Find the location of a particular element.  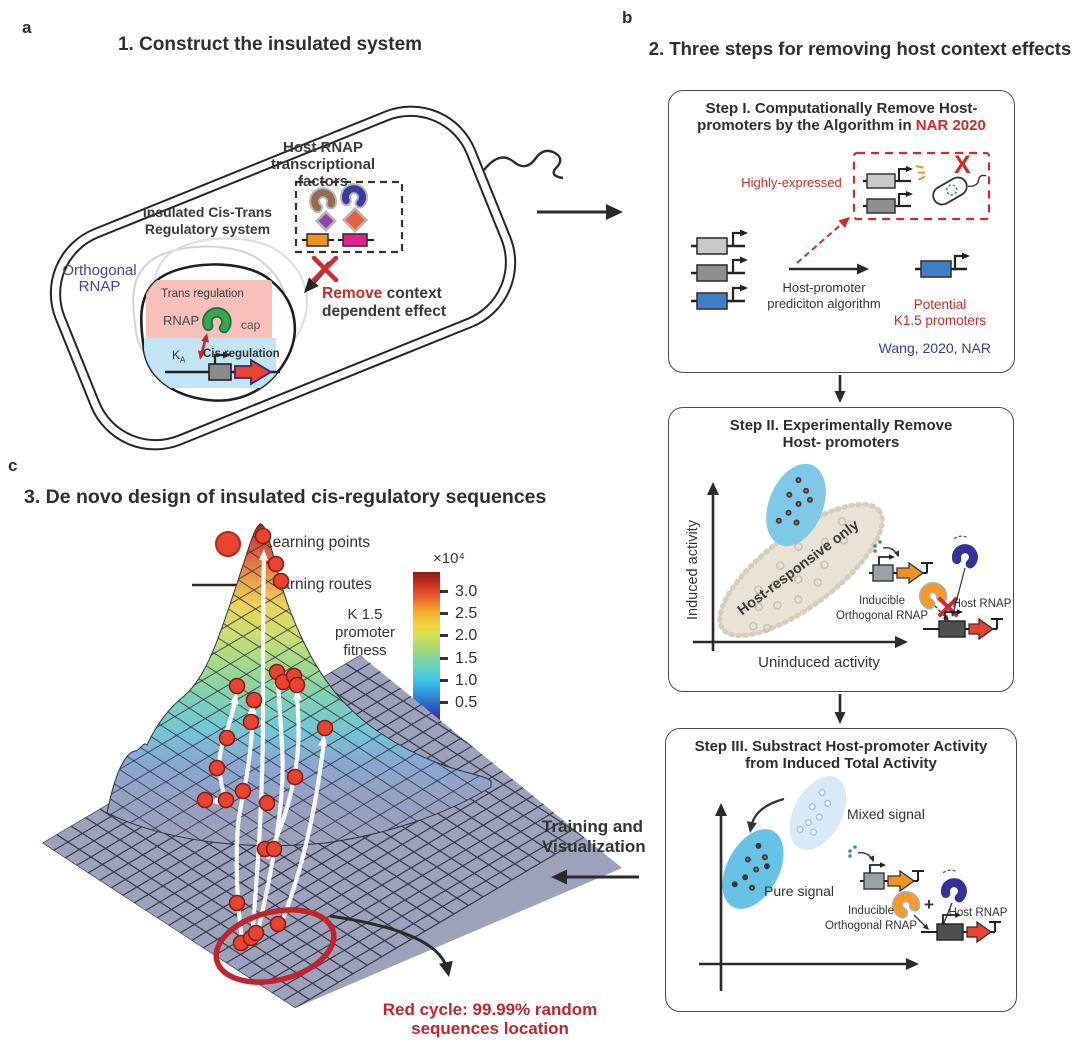

random-sequences-ellipse is located at coordinates (275, 946).